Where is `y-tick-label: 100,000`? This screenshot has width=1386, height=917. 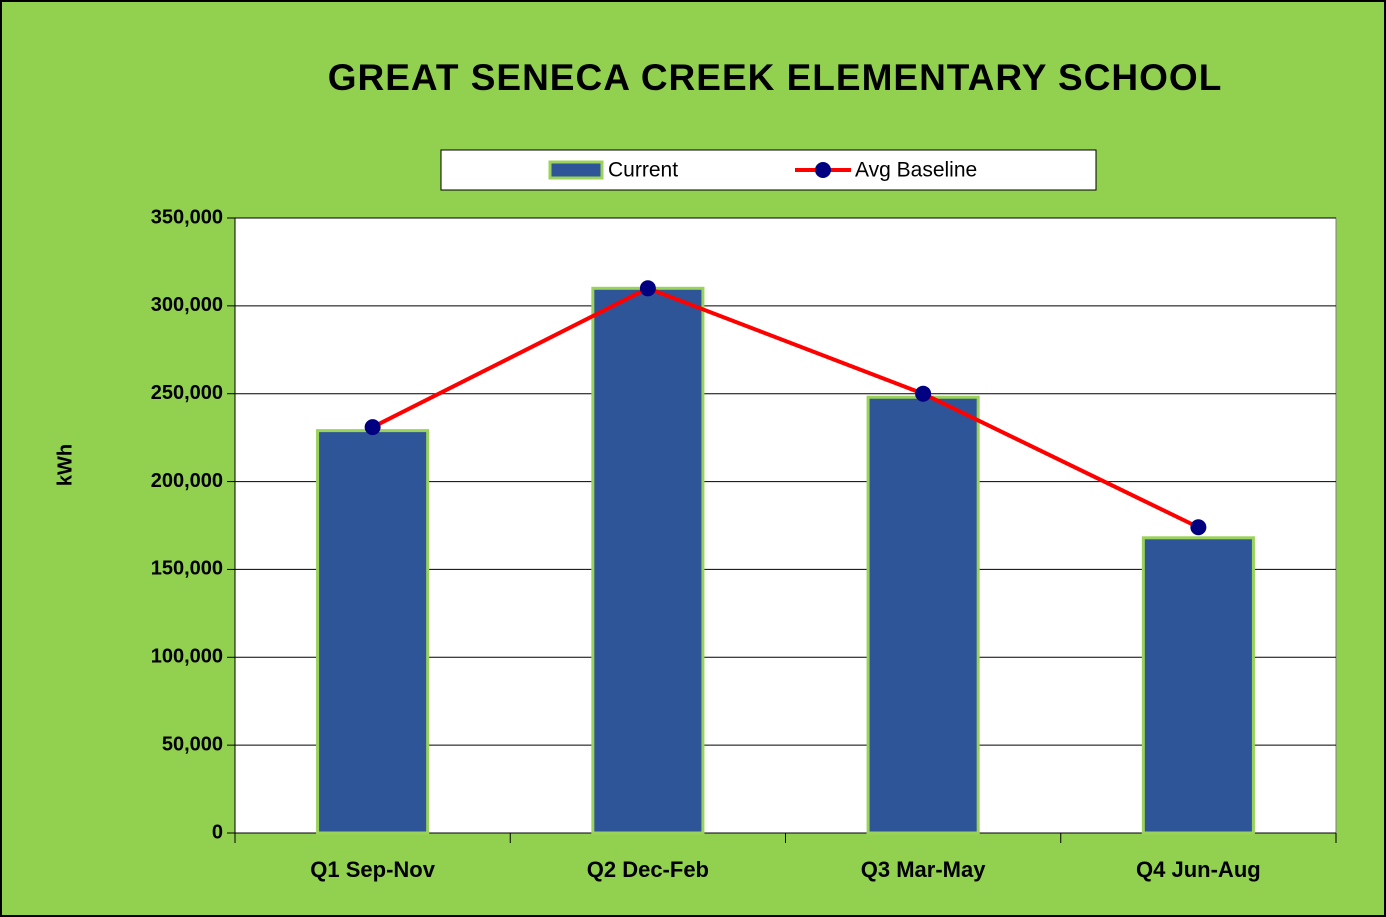
y-tick-label: 100,000 is located at coordinates (187, 657).